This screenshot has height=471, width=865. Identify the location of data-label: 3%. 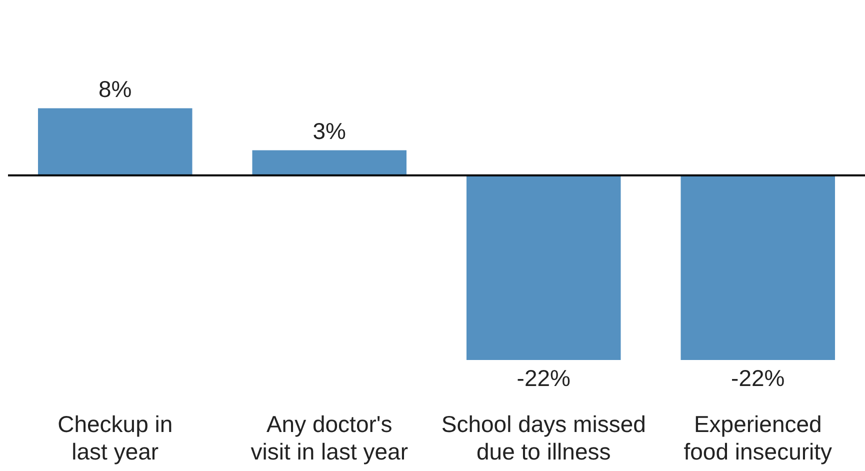
(329, 131).